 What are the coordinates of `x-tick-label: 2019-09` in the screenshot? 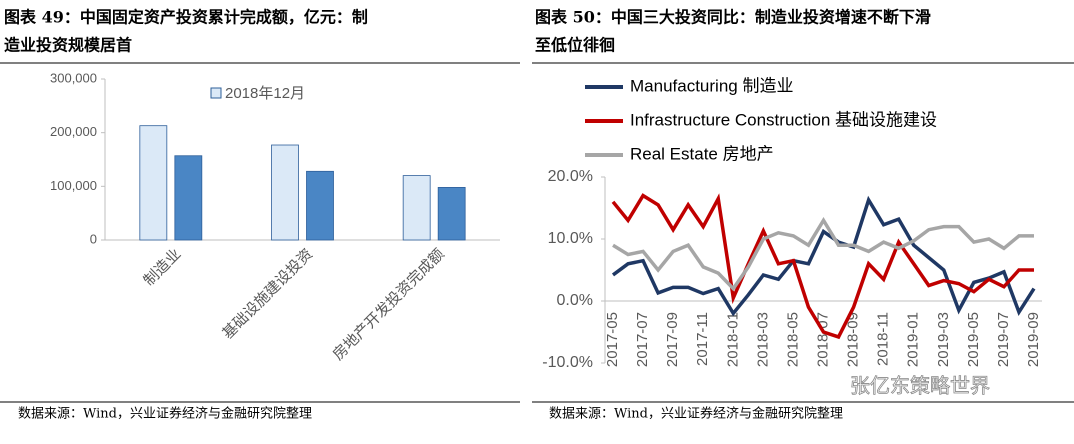 It's located at (1033, 339).